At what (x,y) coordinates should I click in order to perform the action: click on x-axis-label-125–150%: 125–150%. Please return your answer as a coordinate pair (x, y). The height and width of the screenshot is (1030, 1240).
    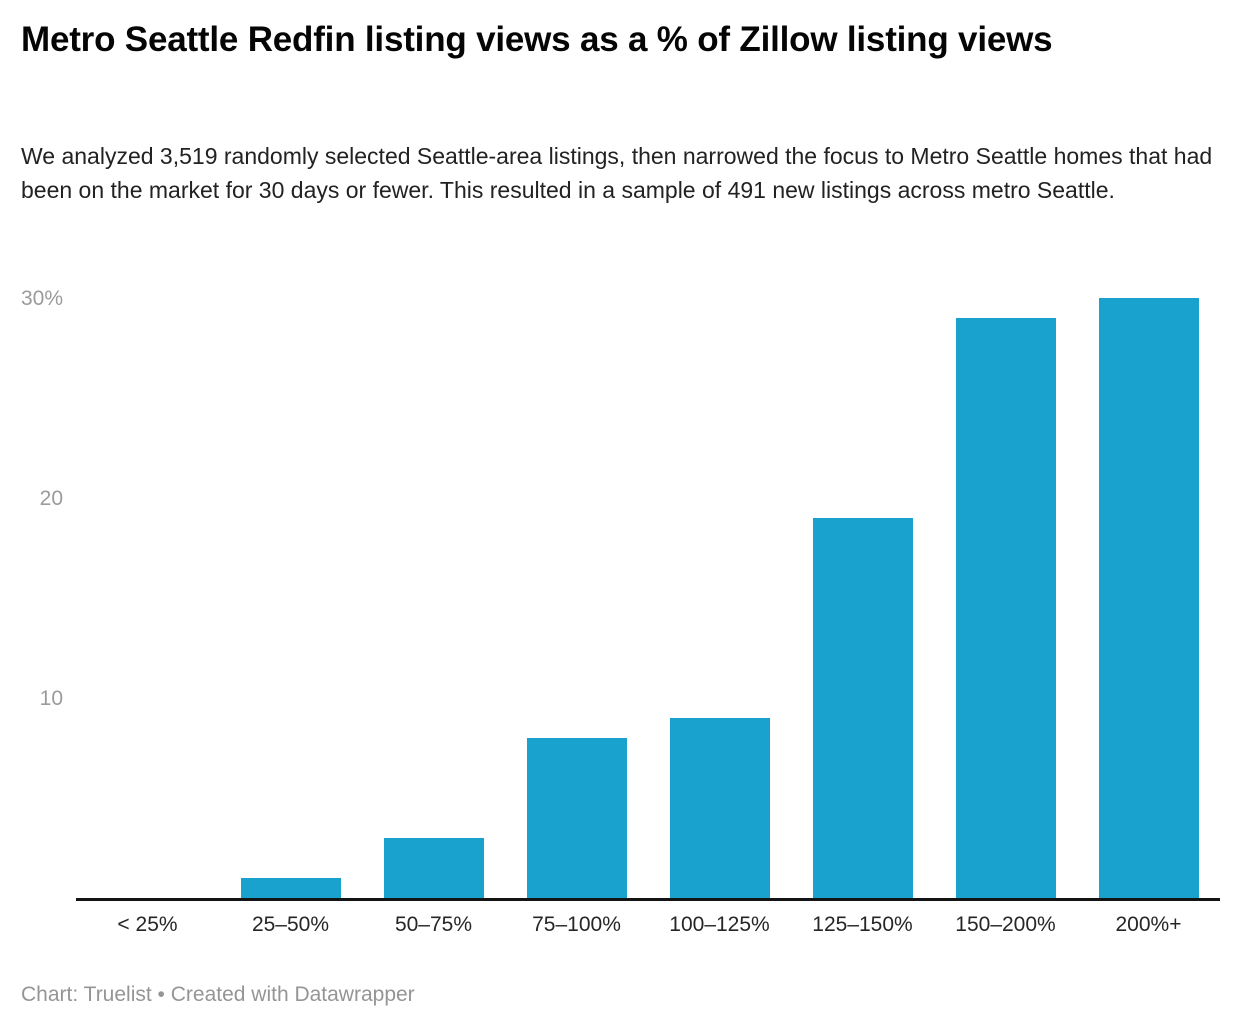
    Looking at the image, I should click on (862, 924).